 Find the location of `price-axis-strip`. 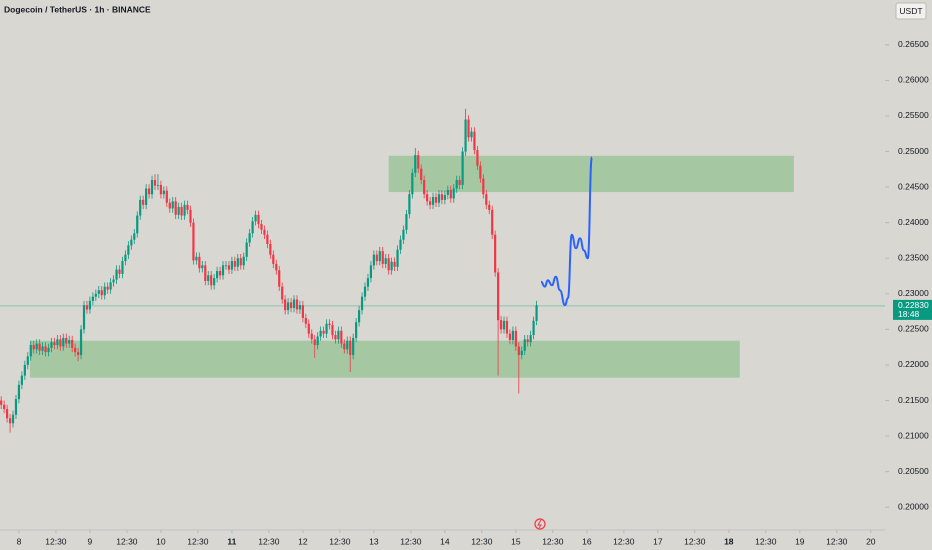

price-axis-strip is located at coordinates (908, 265).